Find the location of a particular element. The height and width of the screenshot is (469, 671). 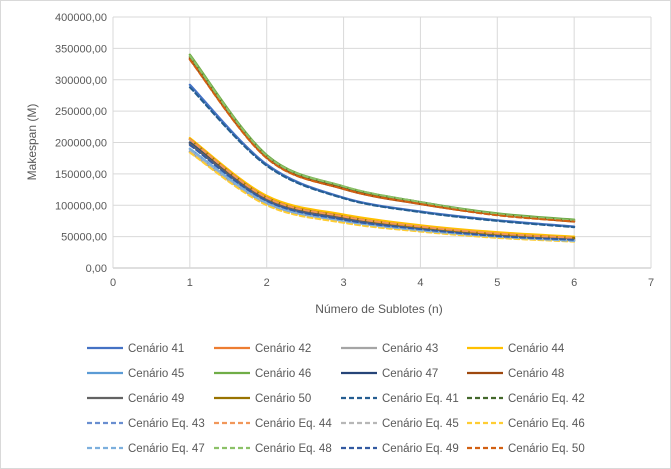

legend-label: Cenário 44 is located at coordinates (536, 349).